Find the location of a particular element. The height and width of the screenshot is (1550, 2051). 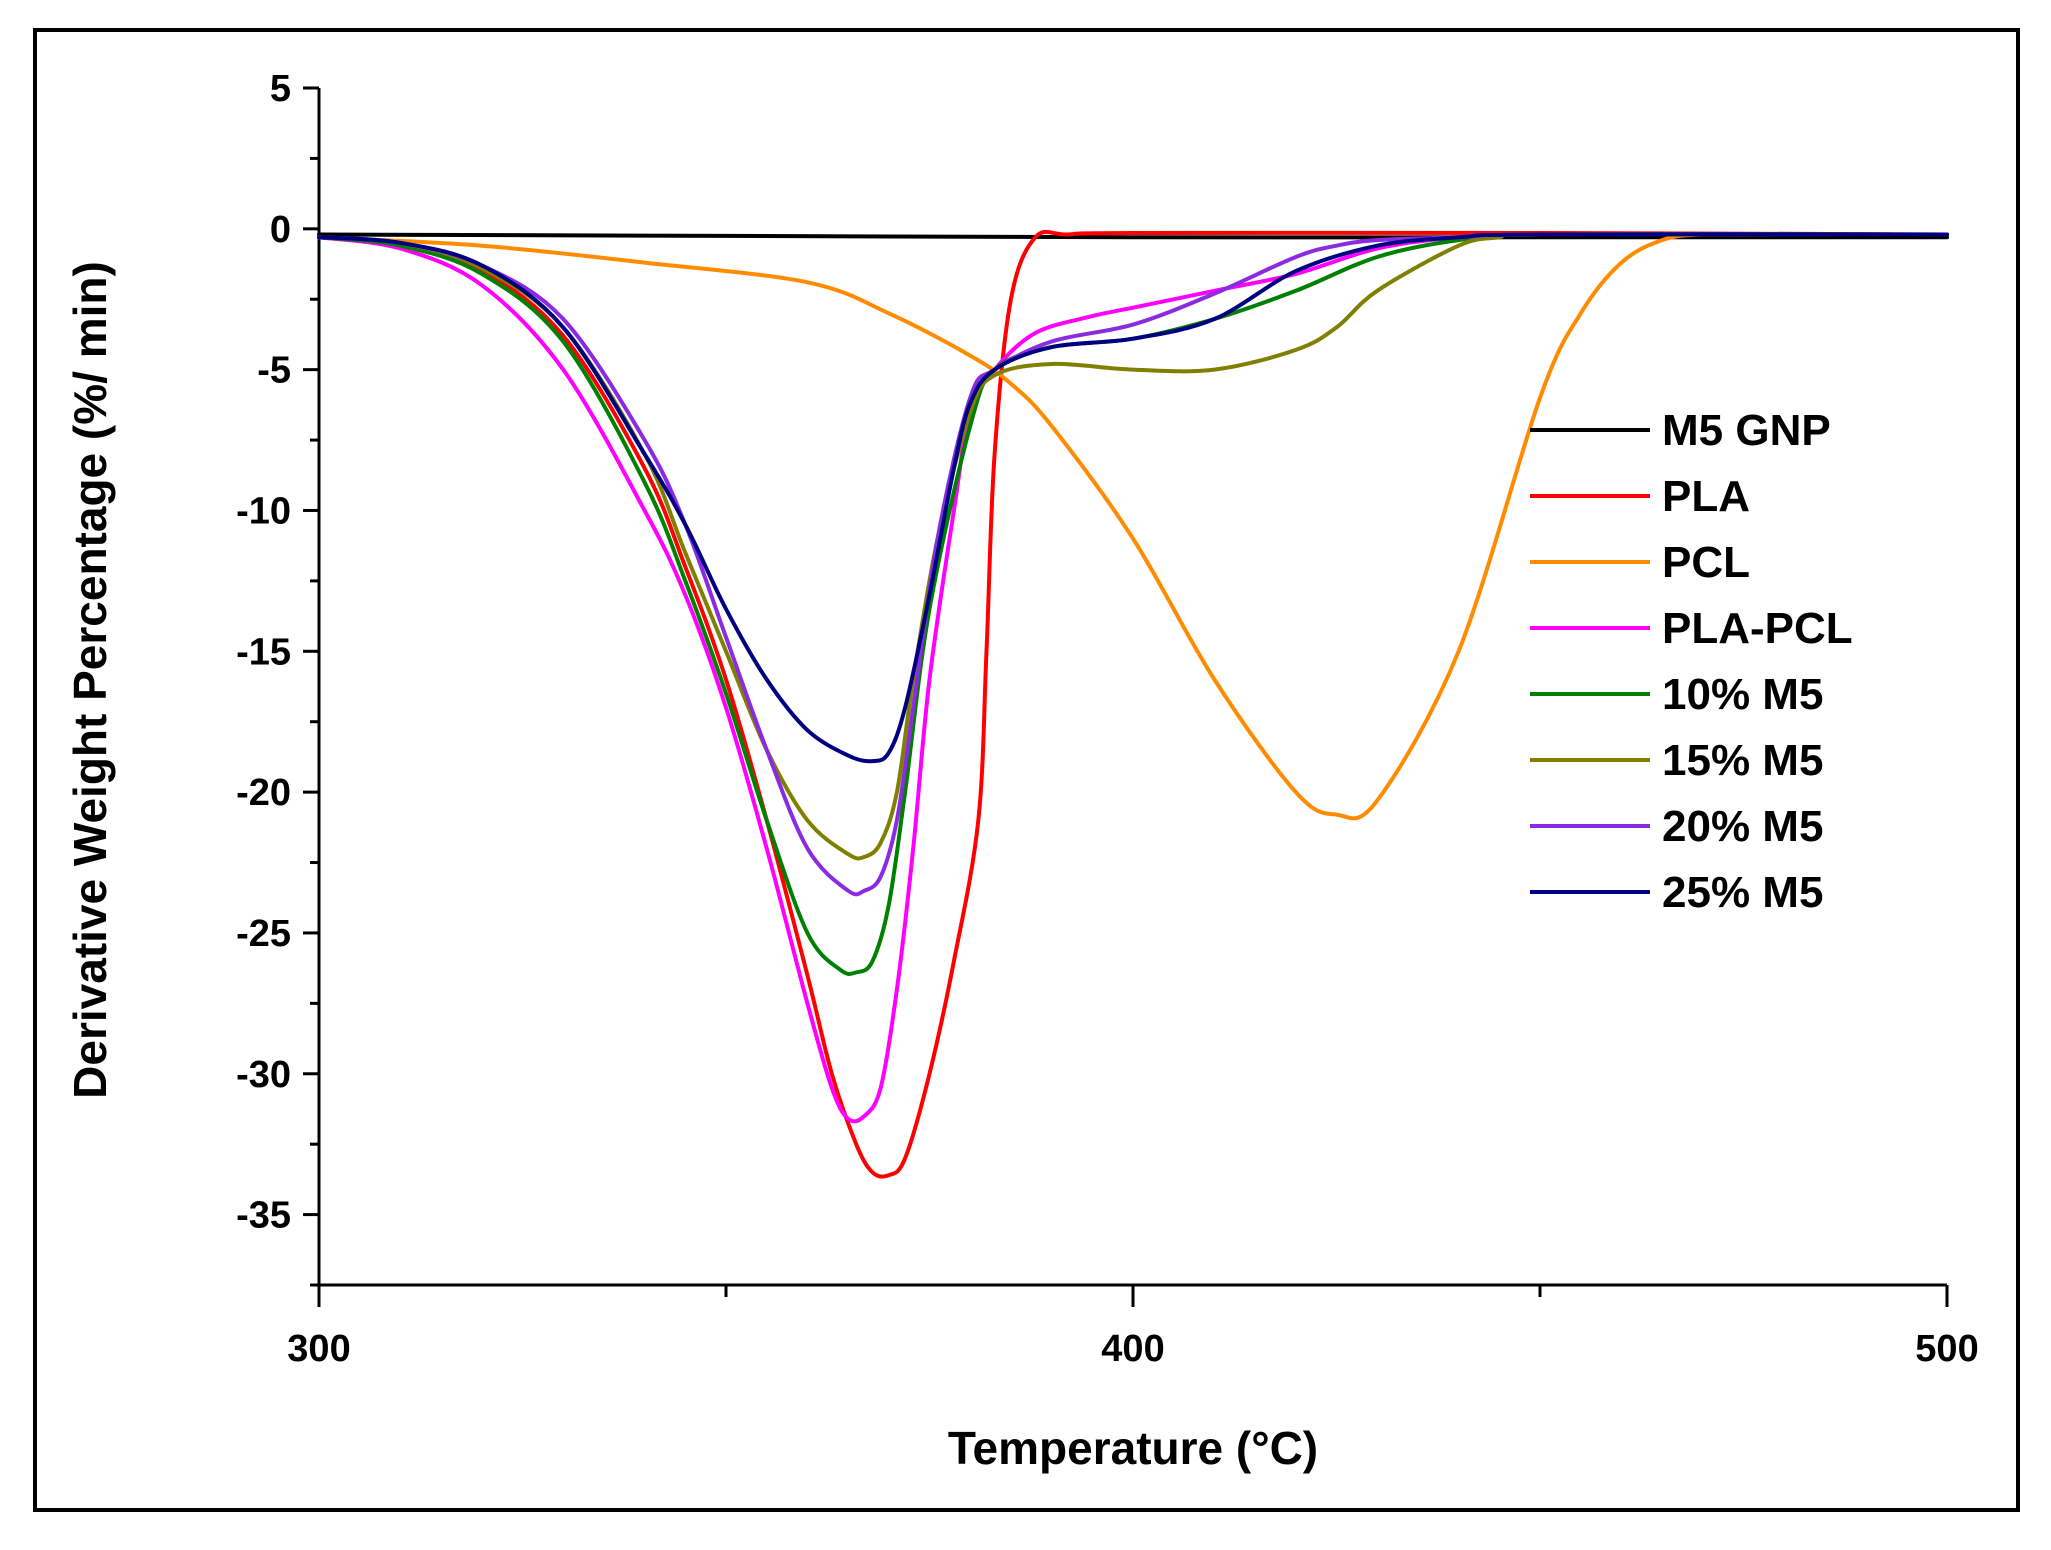

y-tick-label: -10 is located at coordinates (263, 511).